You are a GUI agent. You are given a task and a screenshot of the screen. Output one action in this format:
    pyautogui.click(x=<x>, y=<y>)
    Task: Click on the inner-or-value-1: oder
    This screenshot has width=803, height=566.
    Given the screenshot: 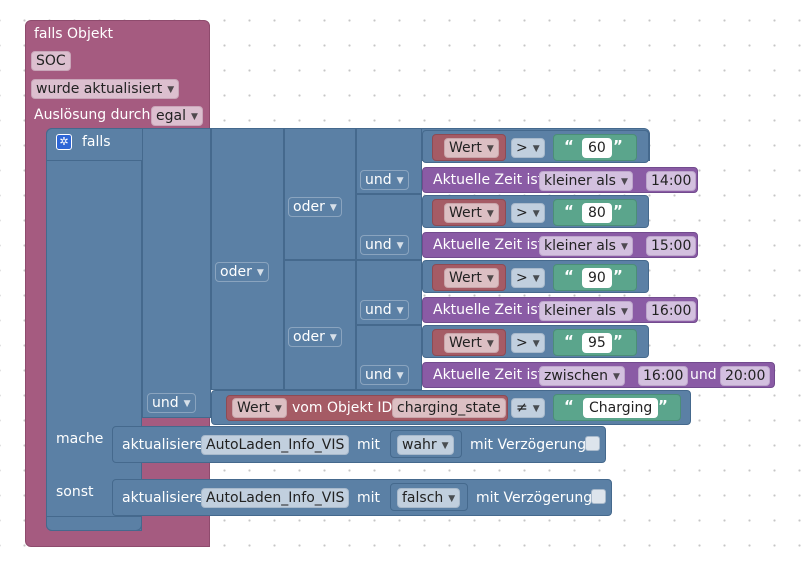 What is the action you would take?
    pyautogui.click(x=309, y=207)
    